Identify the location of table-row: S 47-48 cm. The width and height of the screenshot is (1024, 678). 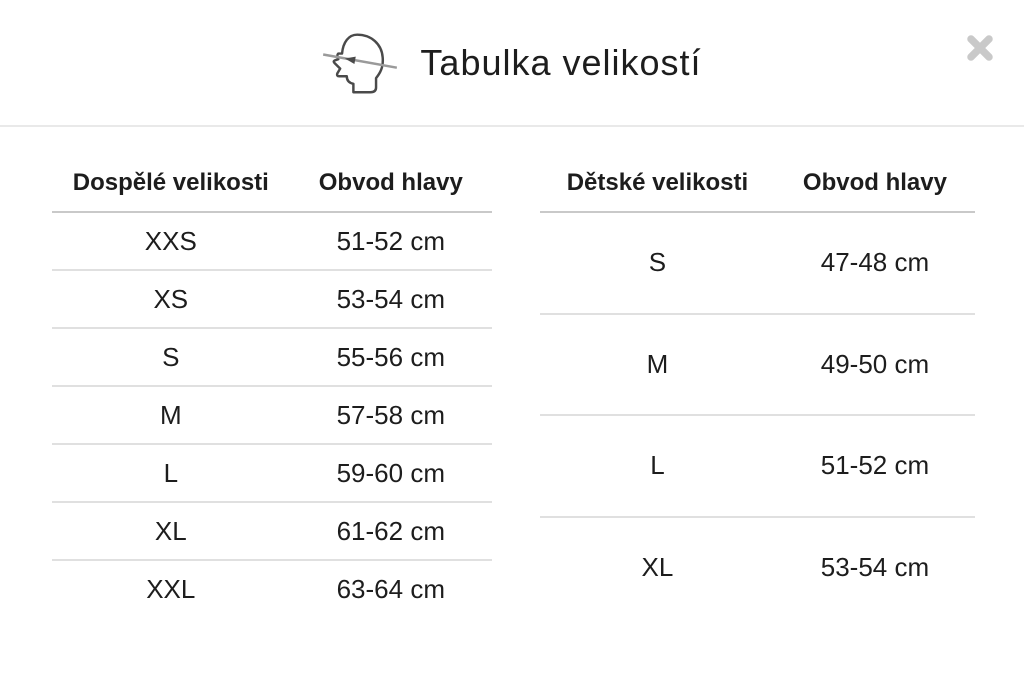
(757, 263).